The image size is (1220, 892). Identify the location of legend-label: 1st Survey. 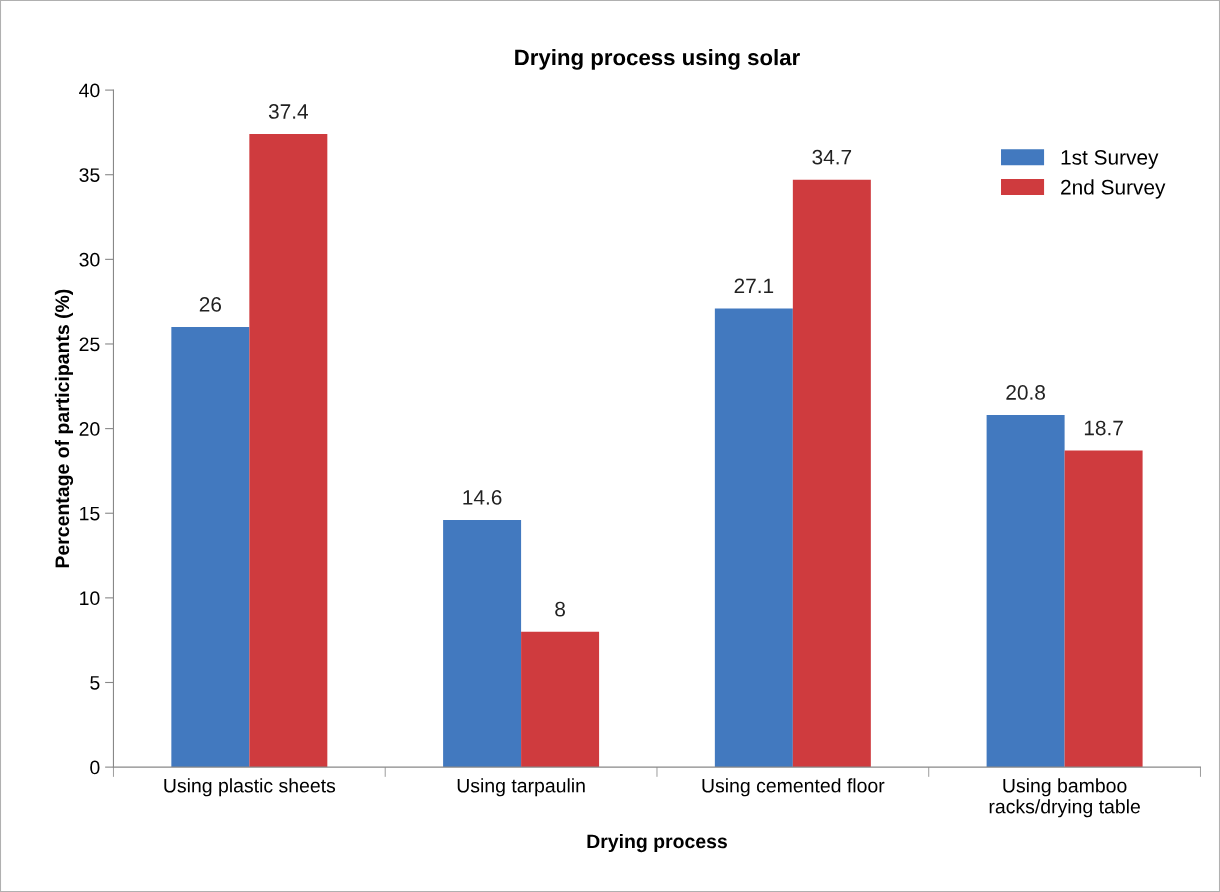
(1110, 159).